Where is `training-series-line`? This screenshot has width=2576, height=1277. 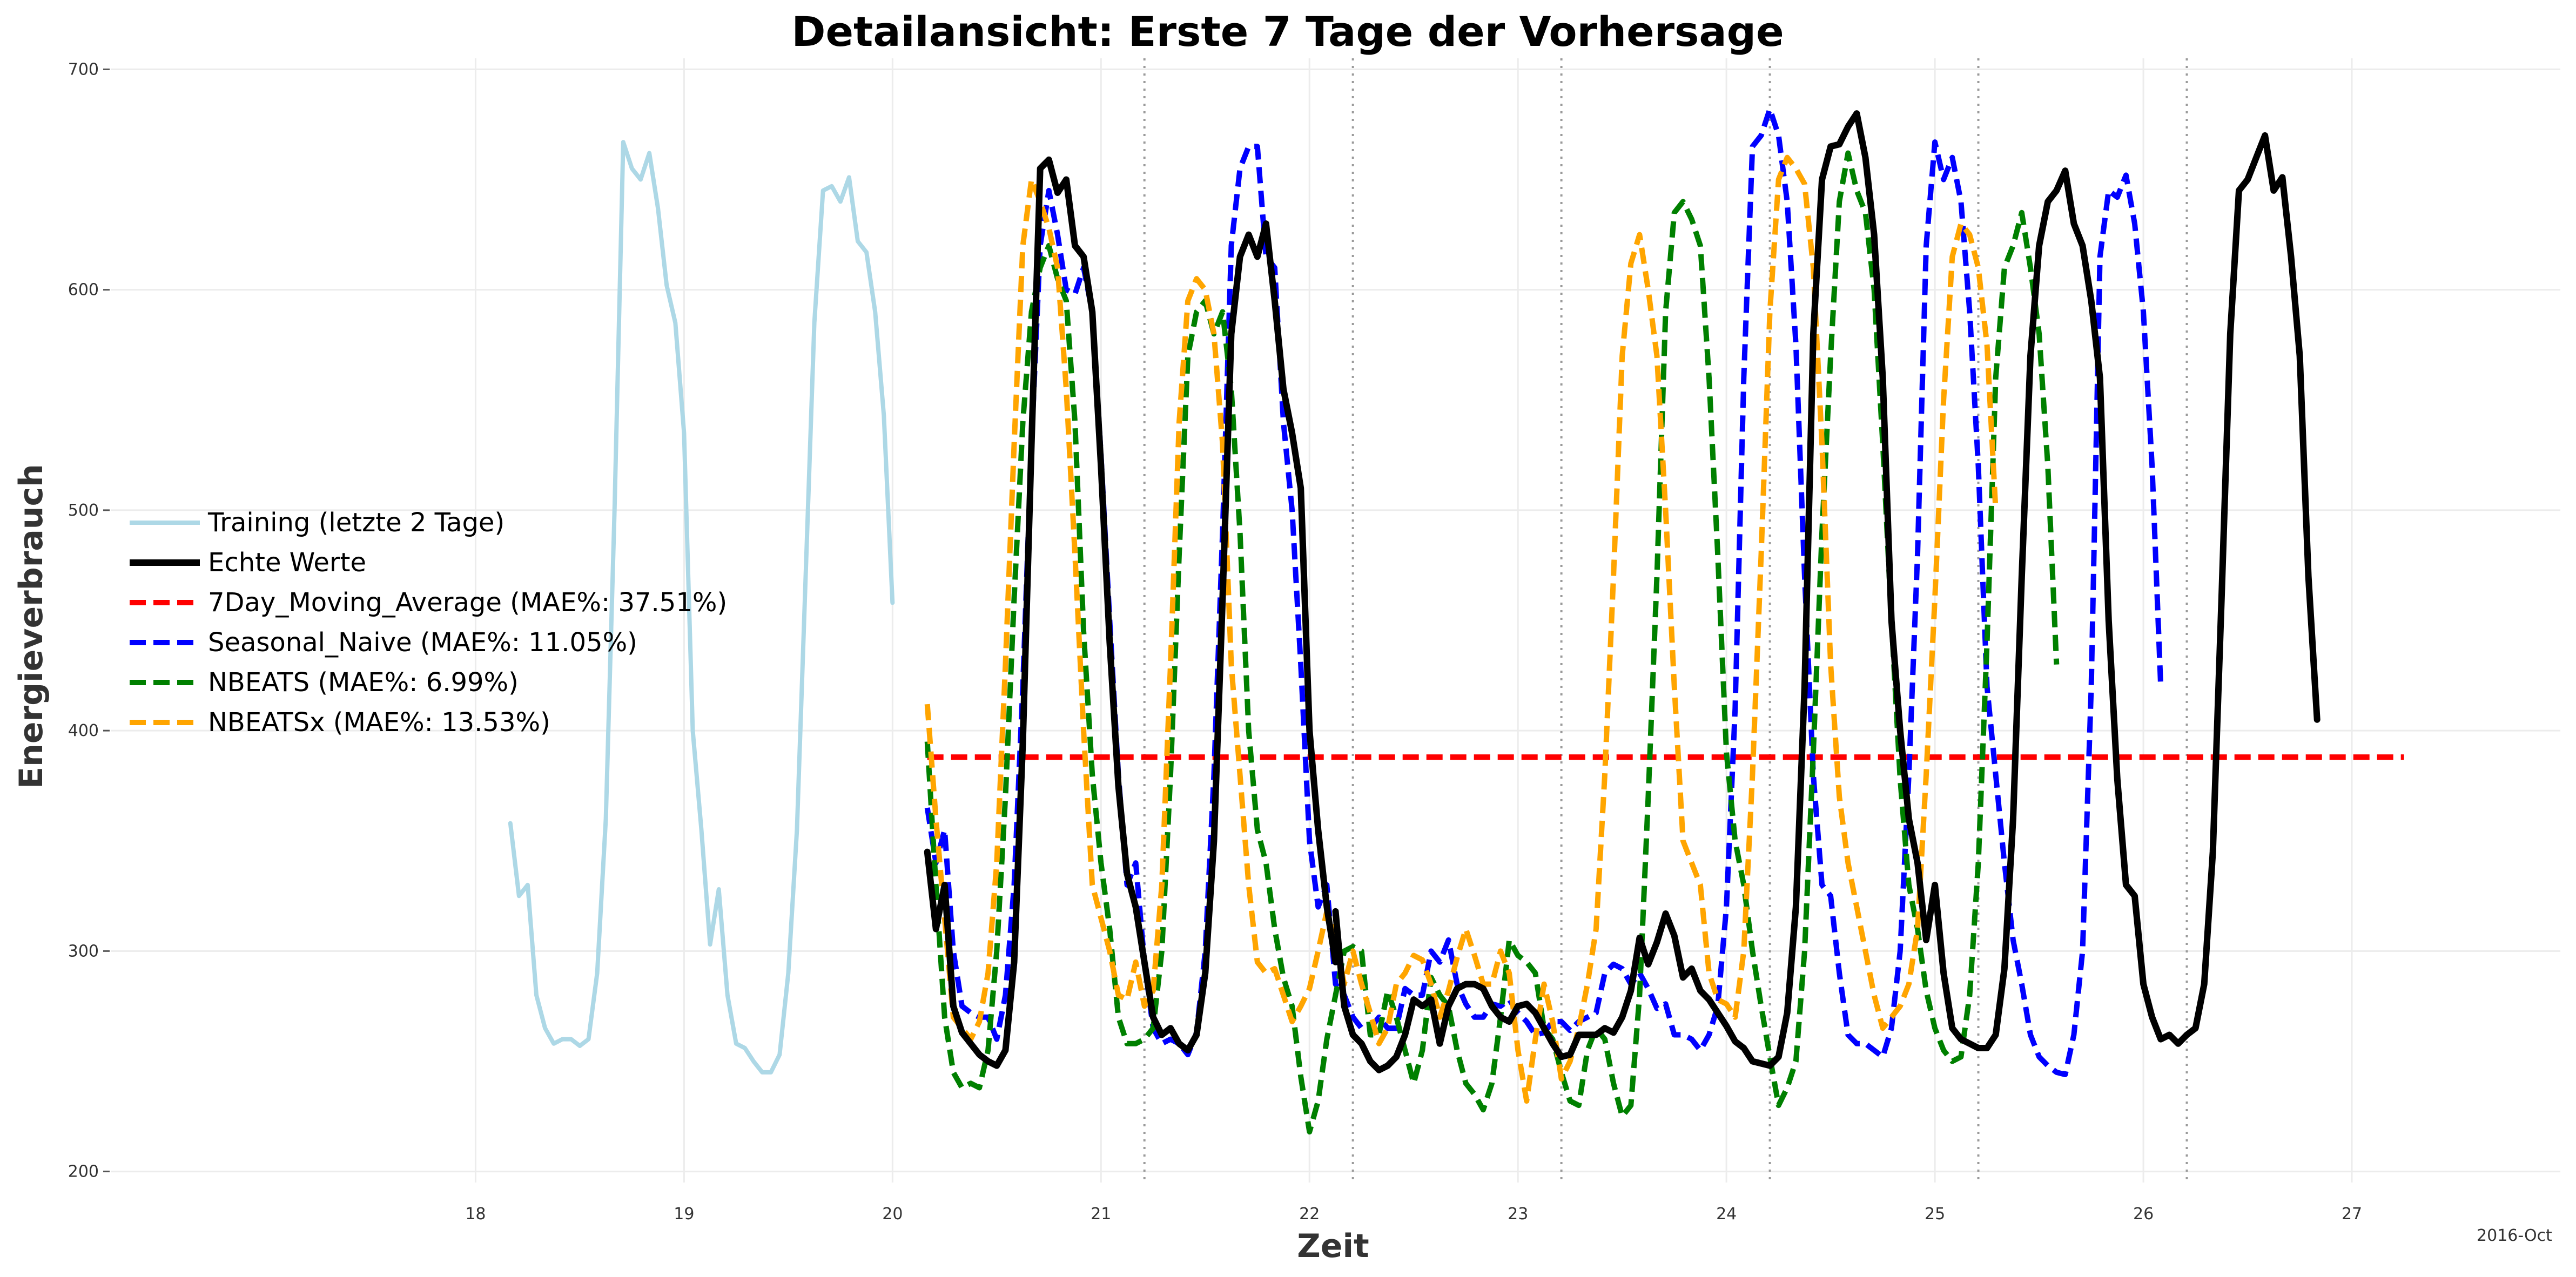
training-series-line is located at coordinates (701, 607).